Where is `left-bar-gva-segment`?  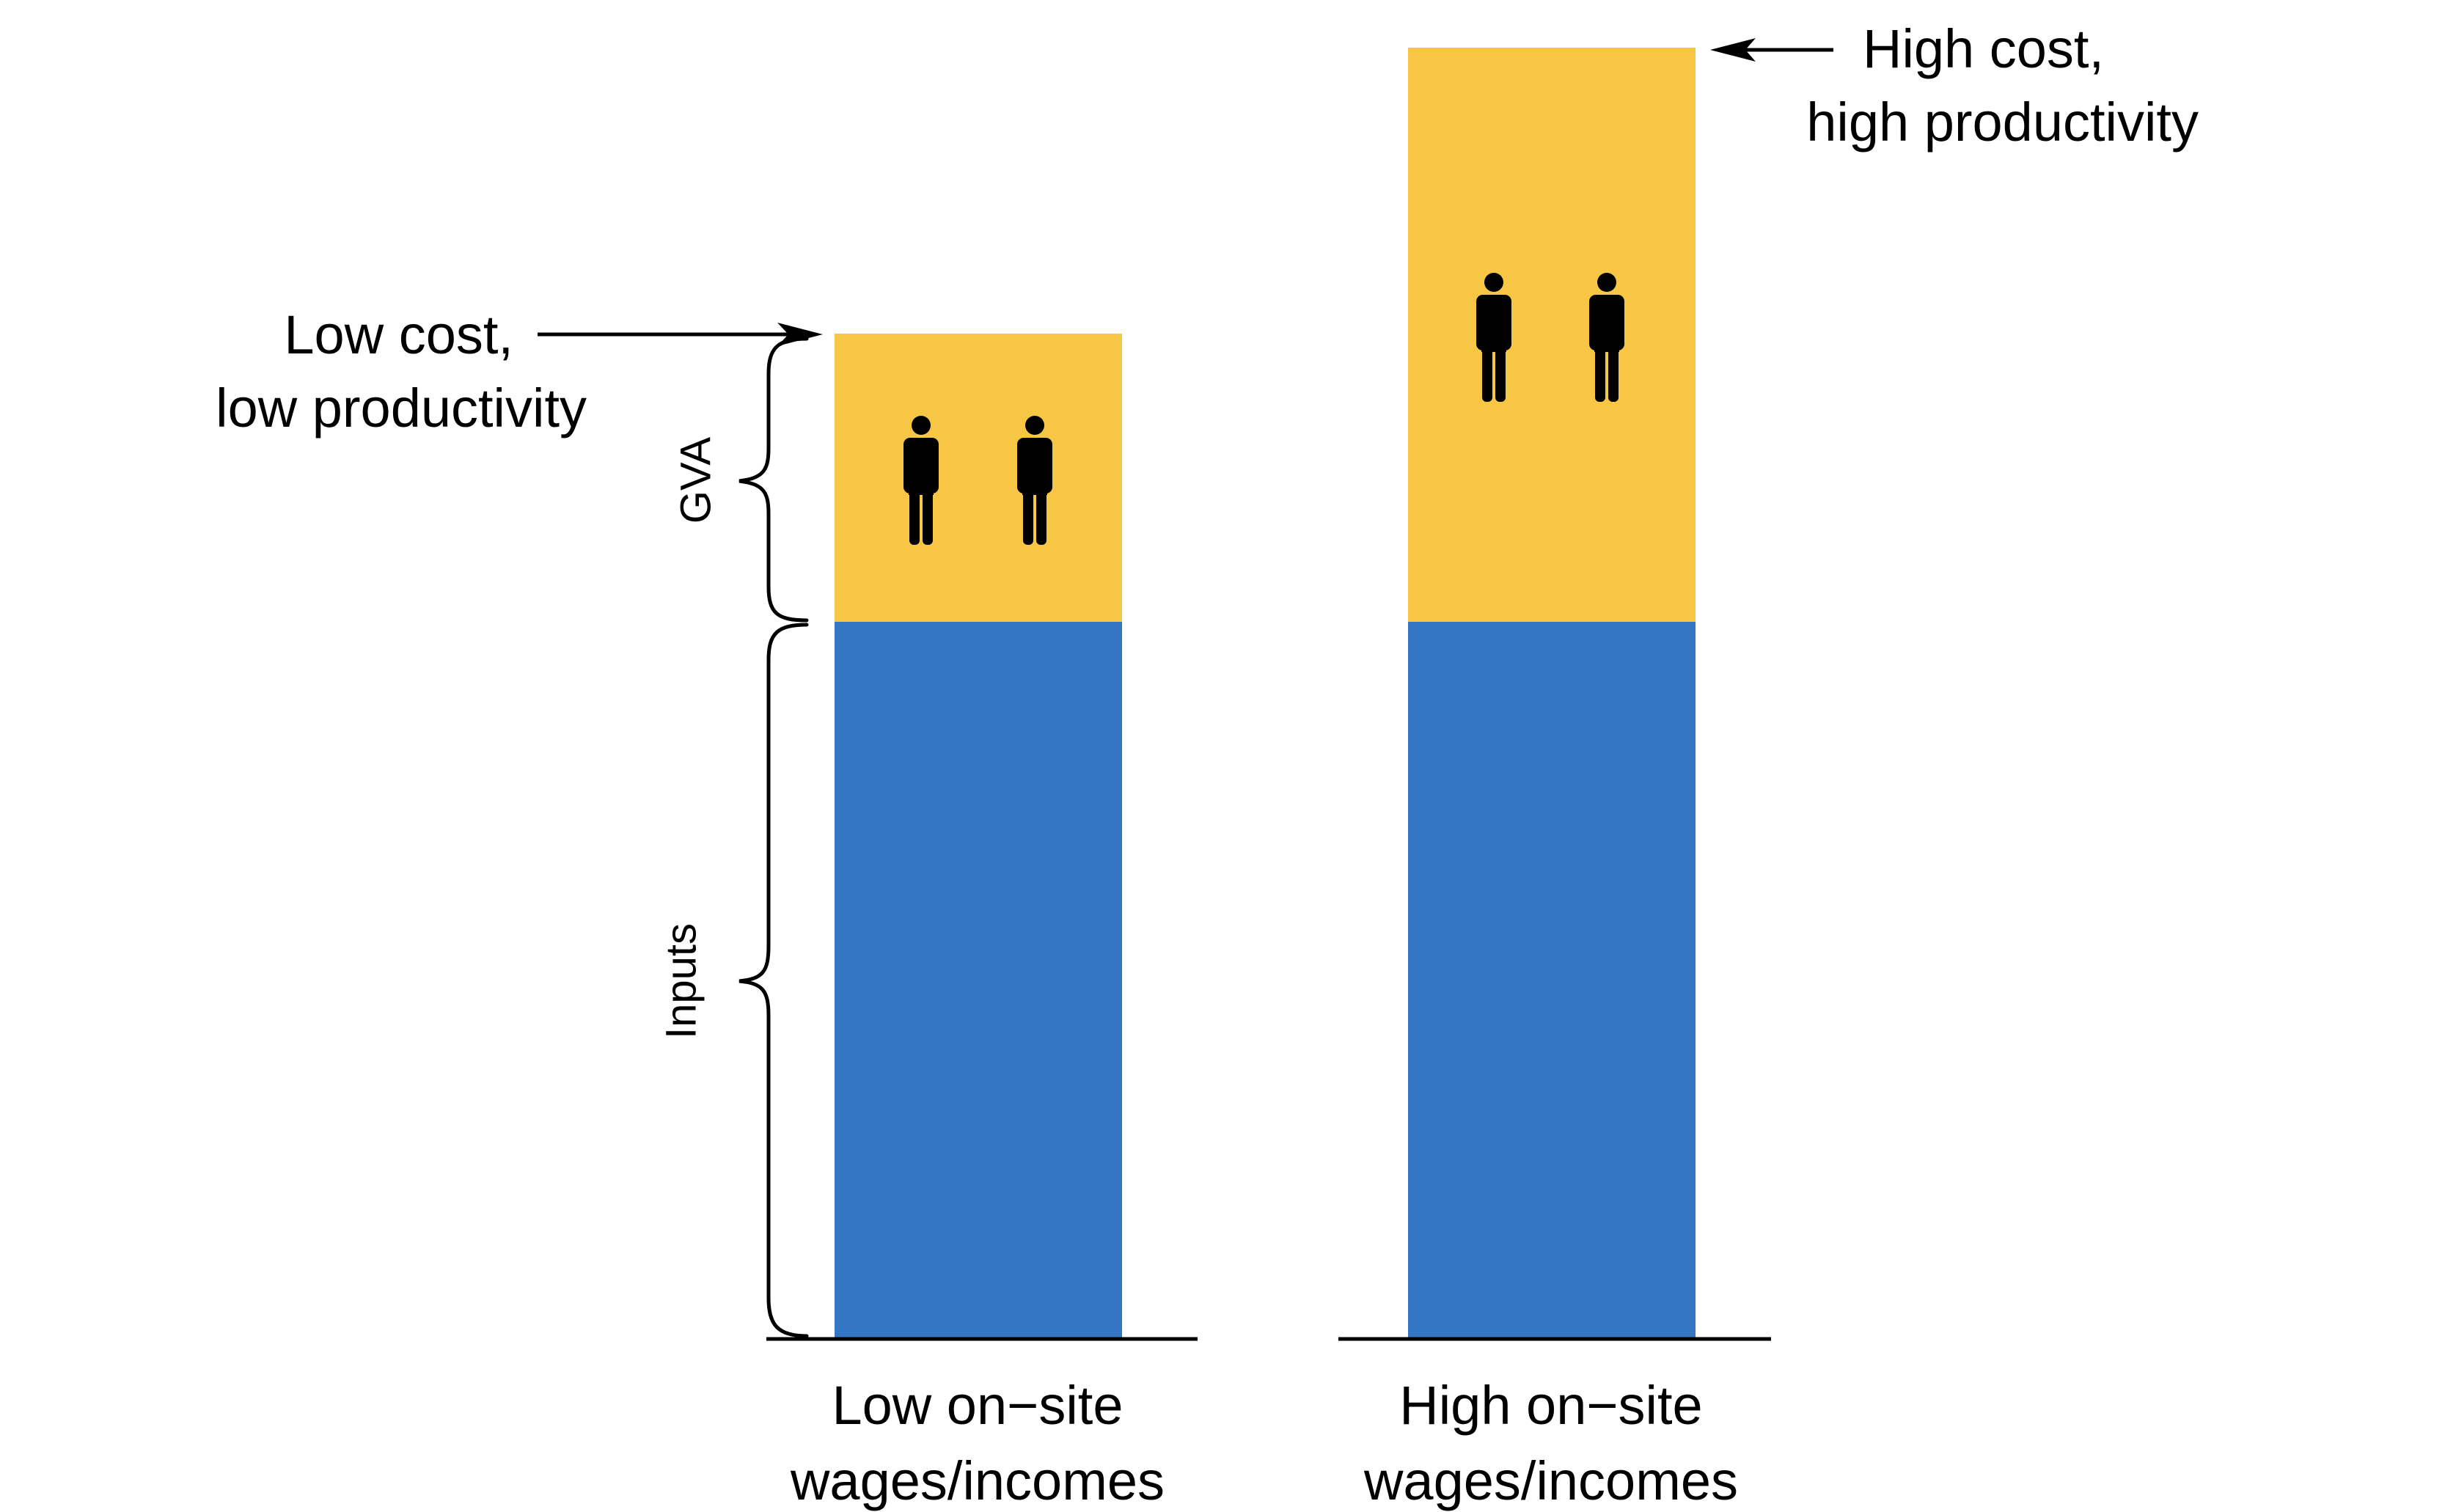
left-bar-gva-segment is located at coordinates (978, 478).